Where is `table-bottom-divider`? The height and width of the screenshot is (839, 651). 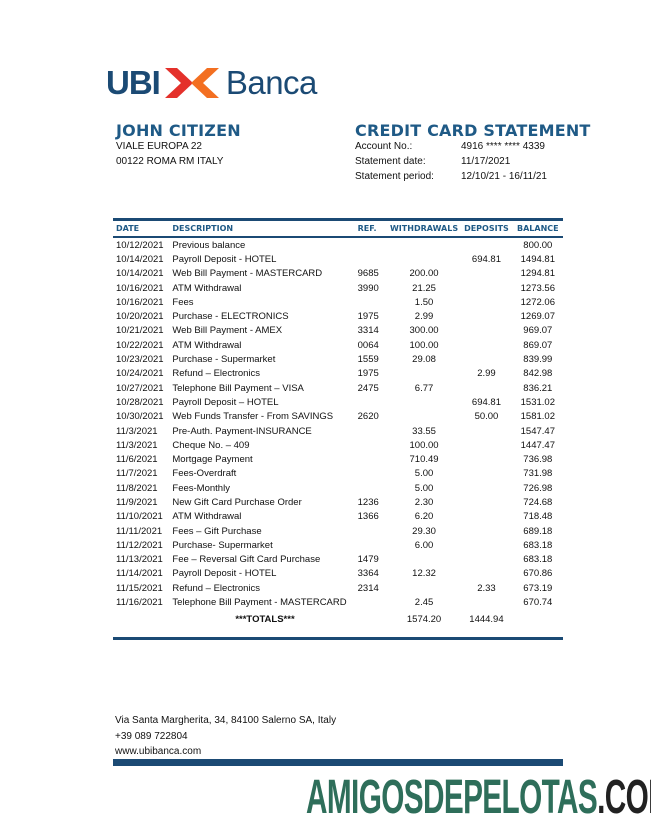
table-bottom-divider is located at coordinates (338, 638).